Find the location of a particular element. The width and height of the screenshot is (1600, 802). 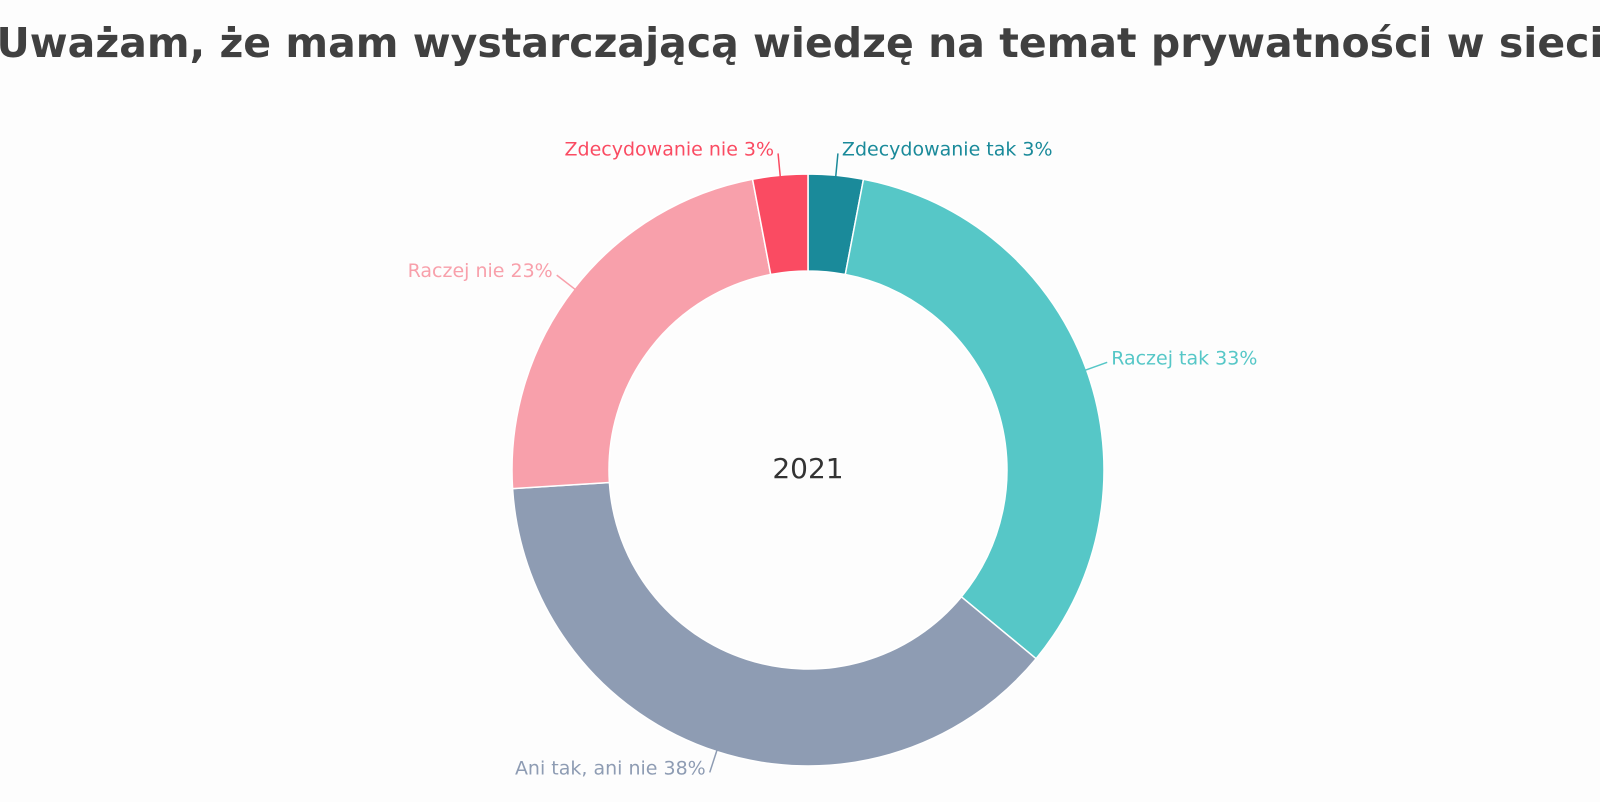

category-label: Raczej tak is located at coordinates (1160, 358).